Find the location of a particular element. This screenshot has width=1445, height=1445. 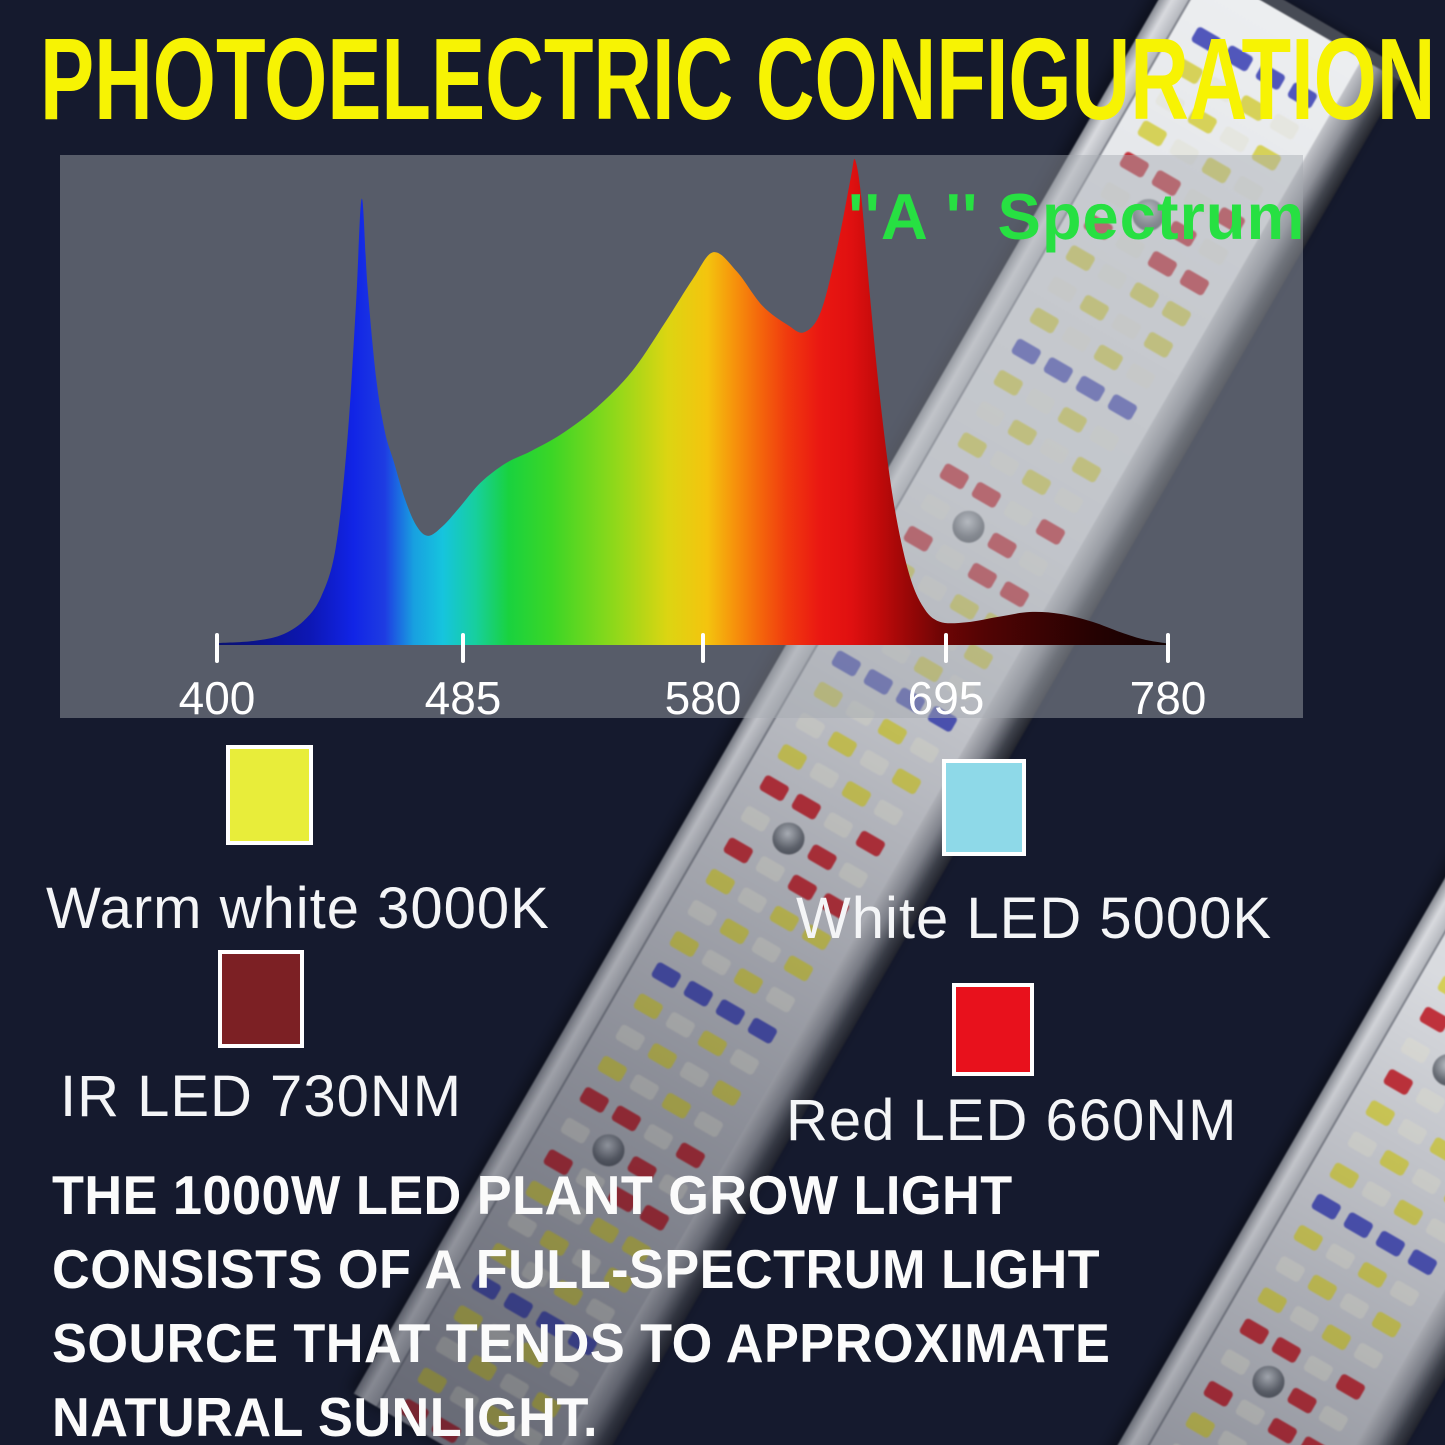

legend-swatch-red-led is located at coordinates (993, 1029).